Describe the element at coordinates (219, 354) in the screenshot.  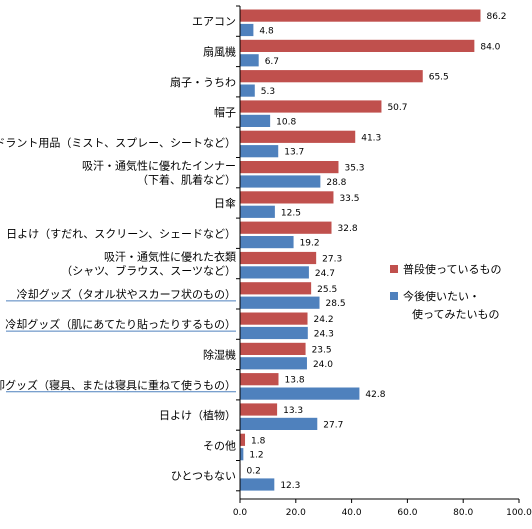
I see `category-label-11: 除湿機` at that location.